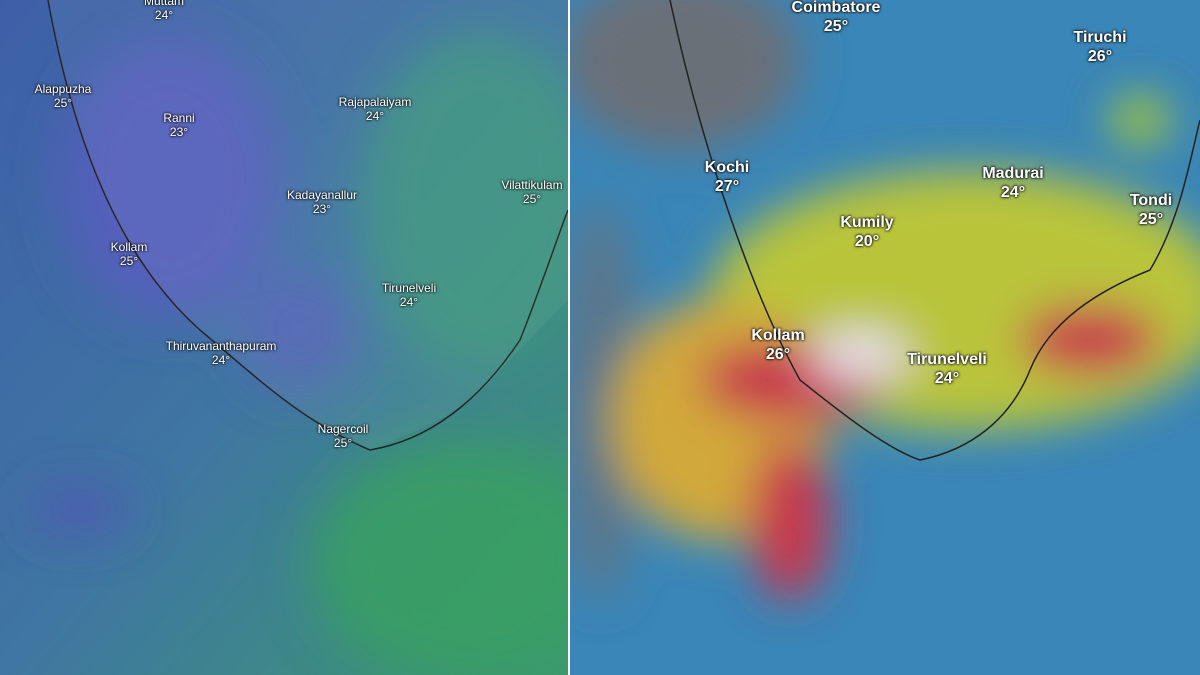  I want to click on city-name: Kadayanallur, so click(322, 195).